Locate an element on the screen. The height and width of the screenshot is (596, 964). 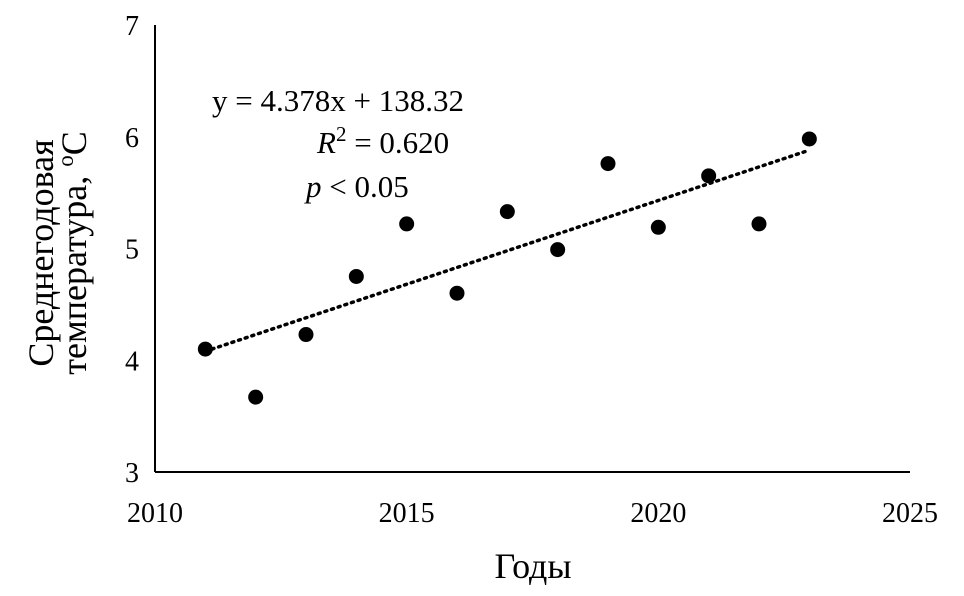
unit-celsius: C is located at coordinates (74, 143).